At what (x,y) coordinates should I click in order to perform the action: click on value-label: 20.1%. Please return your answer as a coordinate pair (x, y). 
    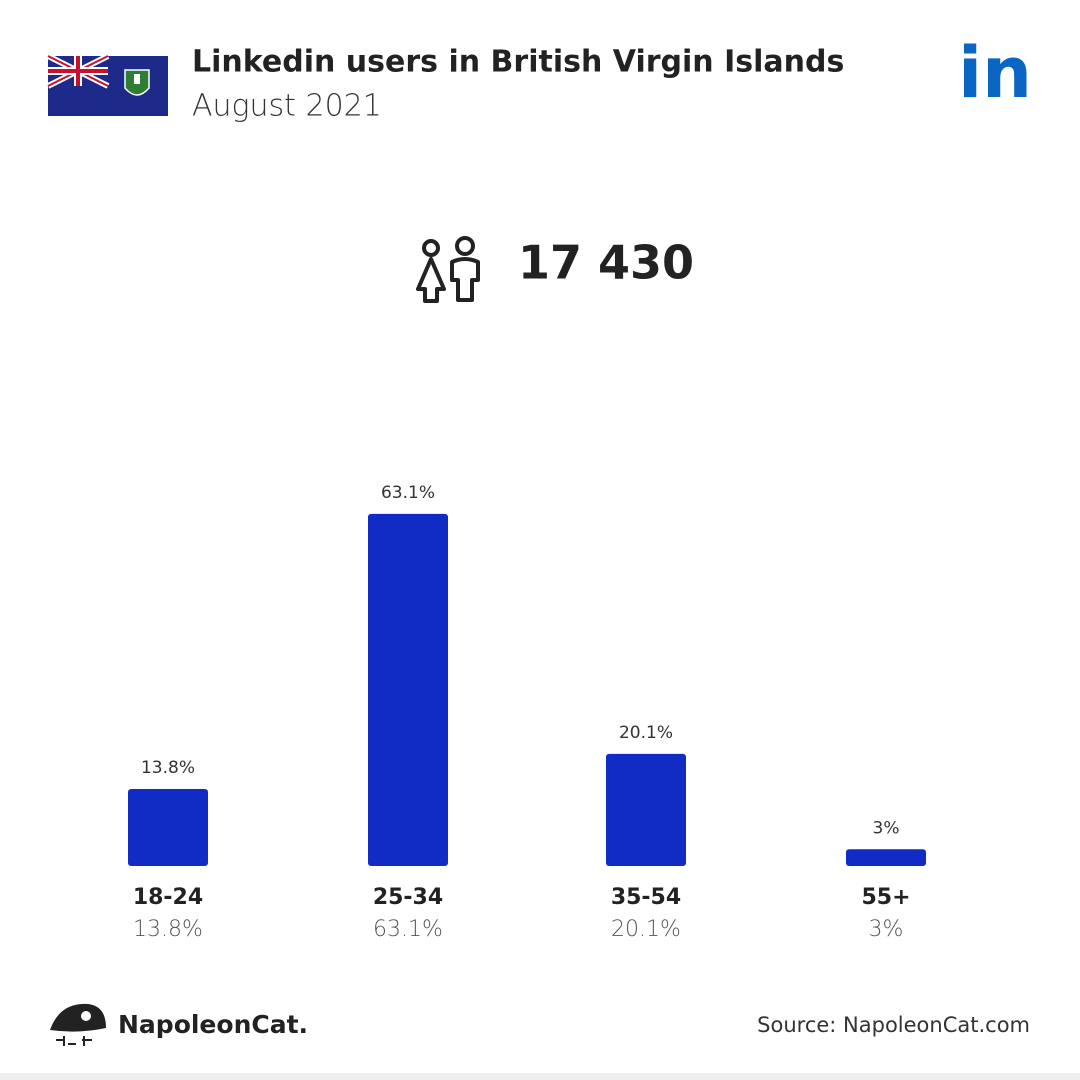
    Looking at the image, I should click on (646, 733).